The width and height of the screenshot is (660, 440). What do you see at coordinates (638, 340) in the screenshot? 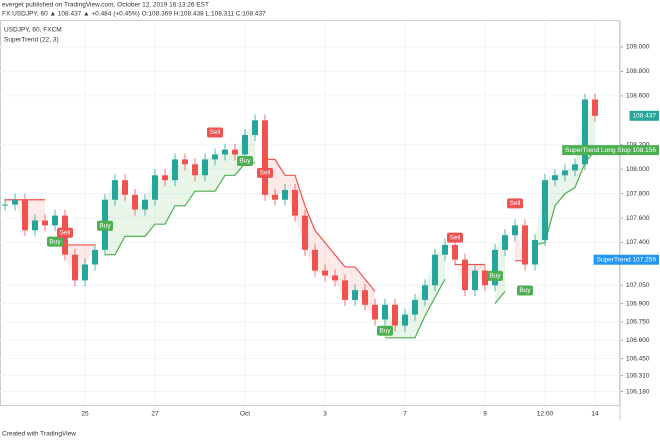
I see `y-tick-label: 106.600` at bounding box center [638, 340].